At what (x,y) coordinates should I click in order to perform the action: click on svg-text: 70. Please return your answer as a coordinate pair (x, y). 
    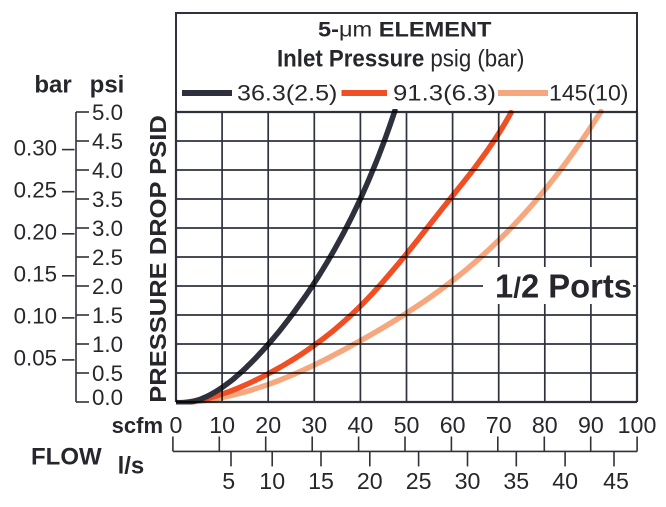
    Looking at the image, I should click on (499, 425).